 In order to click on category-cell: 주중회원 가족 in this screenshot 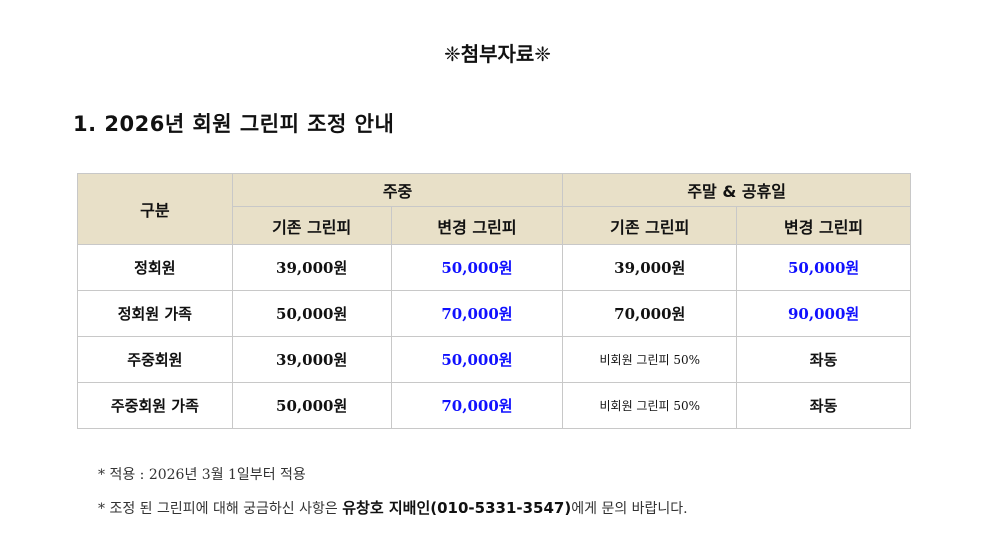, I will do `click(155, 405)`.